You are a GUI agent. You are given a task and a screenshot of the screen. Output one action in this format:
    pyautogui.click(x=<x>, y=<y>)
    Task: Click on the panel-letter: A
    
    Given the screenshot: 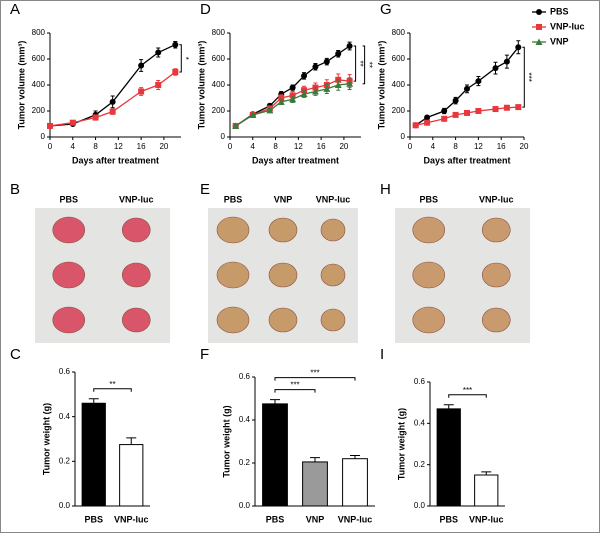 What is the action you would take?
    pyautogui.click(x=15, y=9)
    